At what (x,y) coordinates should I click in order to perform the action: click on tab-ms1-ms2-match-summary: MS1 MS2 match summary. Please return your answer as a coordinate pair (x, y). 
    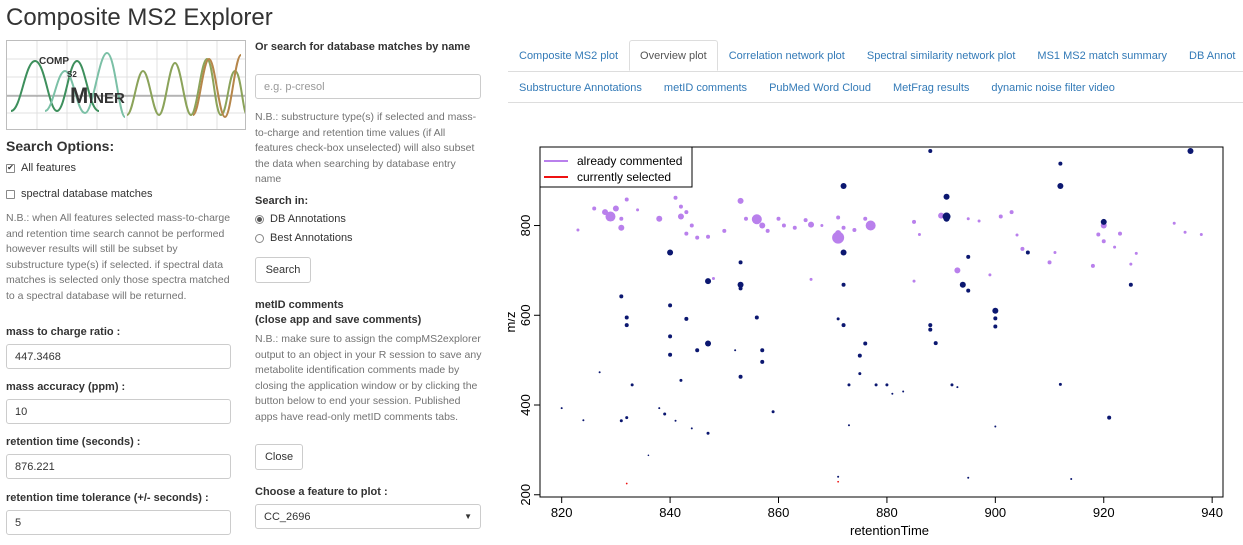
    Looking at the image, I should click on (1102, 55).